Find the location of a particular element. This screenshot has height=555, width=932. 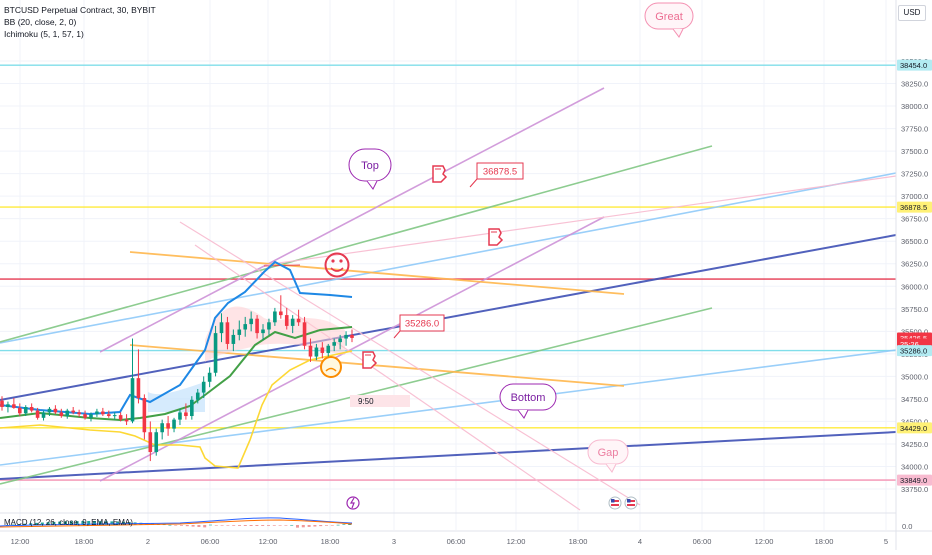

currency-button: USD is located at coordinates (912, 13).